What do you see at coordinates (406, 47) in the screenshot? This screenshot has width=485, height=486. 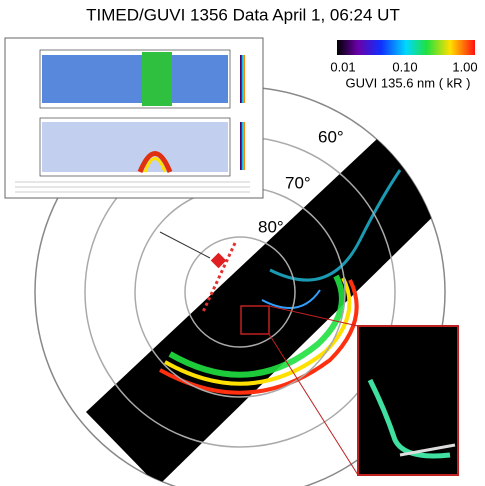 I see `colorbar` at bounding box center [406, 47].